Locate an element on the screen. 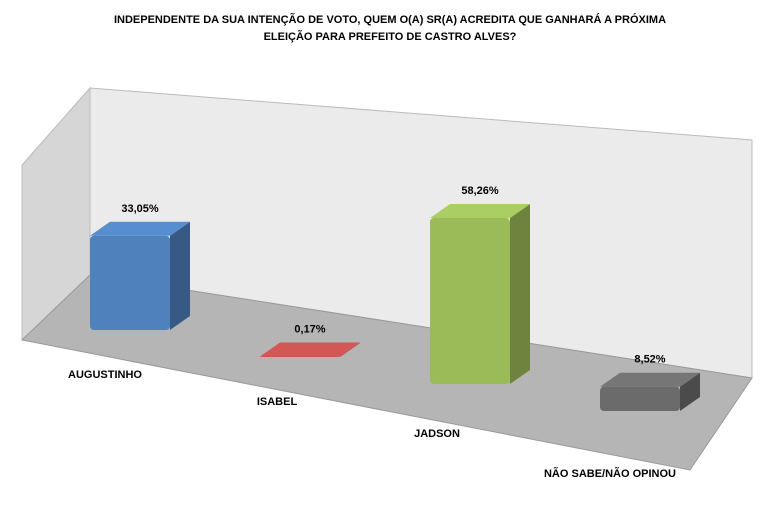  data-label: 8,52% is located at coordinates (649, 360).